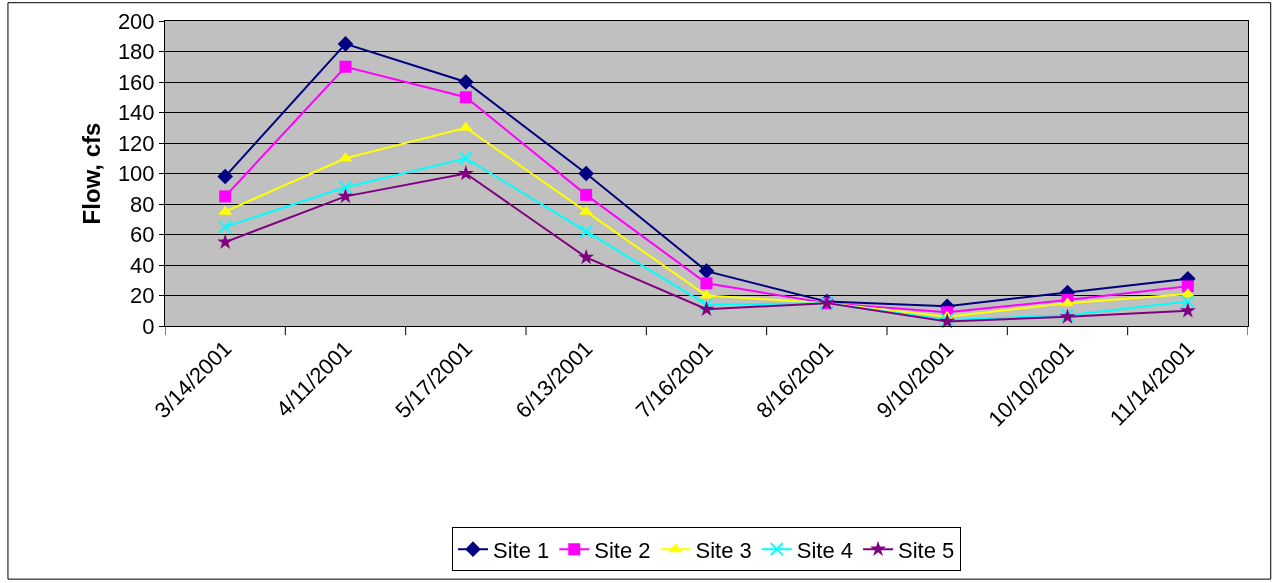 The height and width of the screenshot is (583, 1274). Describe the element at coordinates (142, 296) in the screenshot. I see `y-tick-label: 20` at that location.